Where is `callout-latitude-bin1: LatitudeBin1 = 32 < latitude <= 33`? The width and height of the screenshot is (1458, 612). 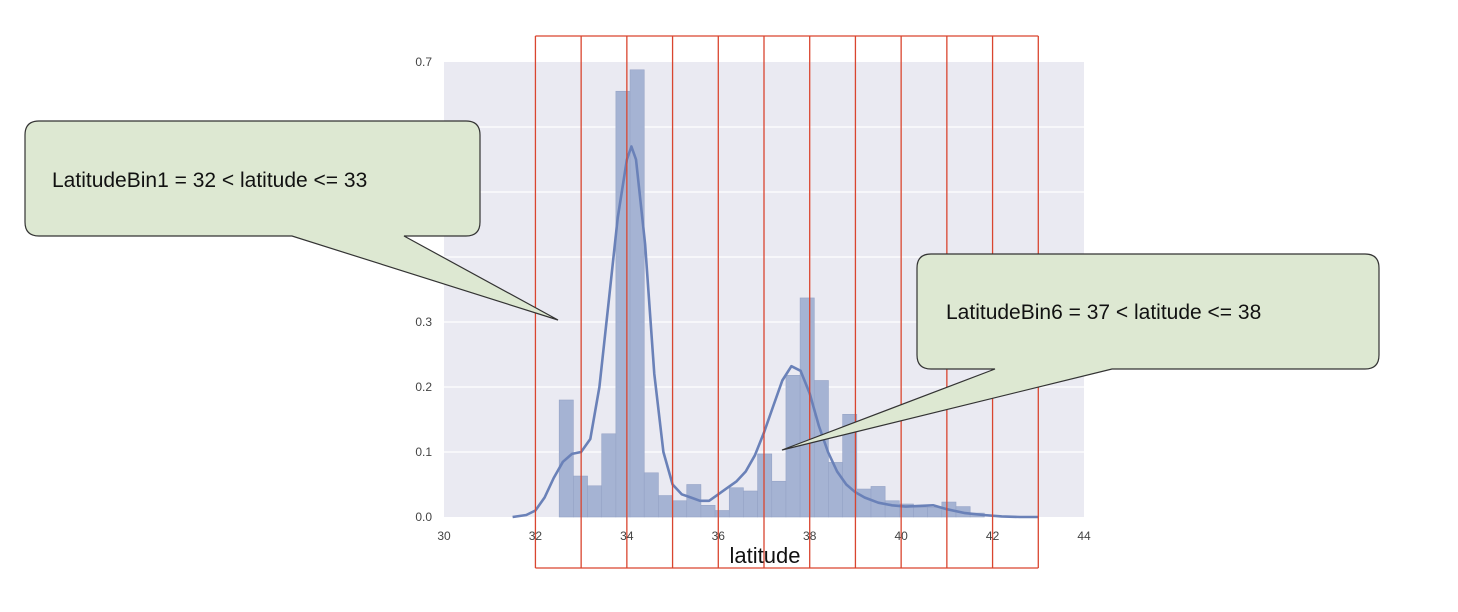 callout-latitude-bin1: LatitudeBin1 = 32 < latitude <= 33 is located at coordinates (291, 220).